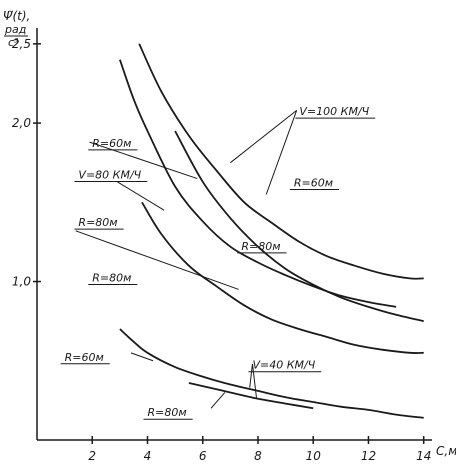 The width and height of the screenshot is (456, 472). What do you see at coordinates (109, 175) in the screenshot?
I see `annotation-label: V=80 КМ/Ч` at bounding box center [109, 175].